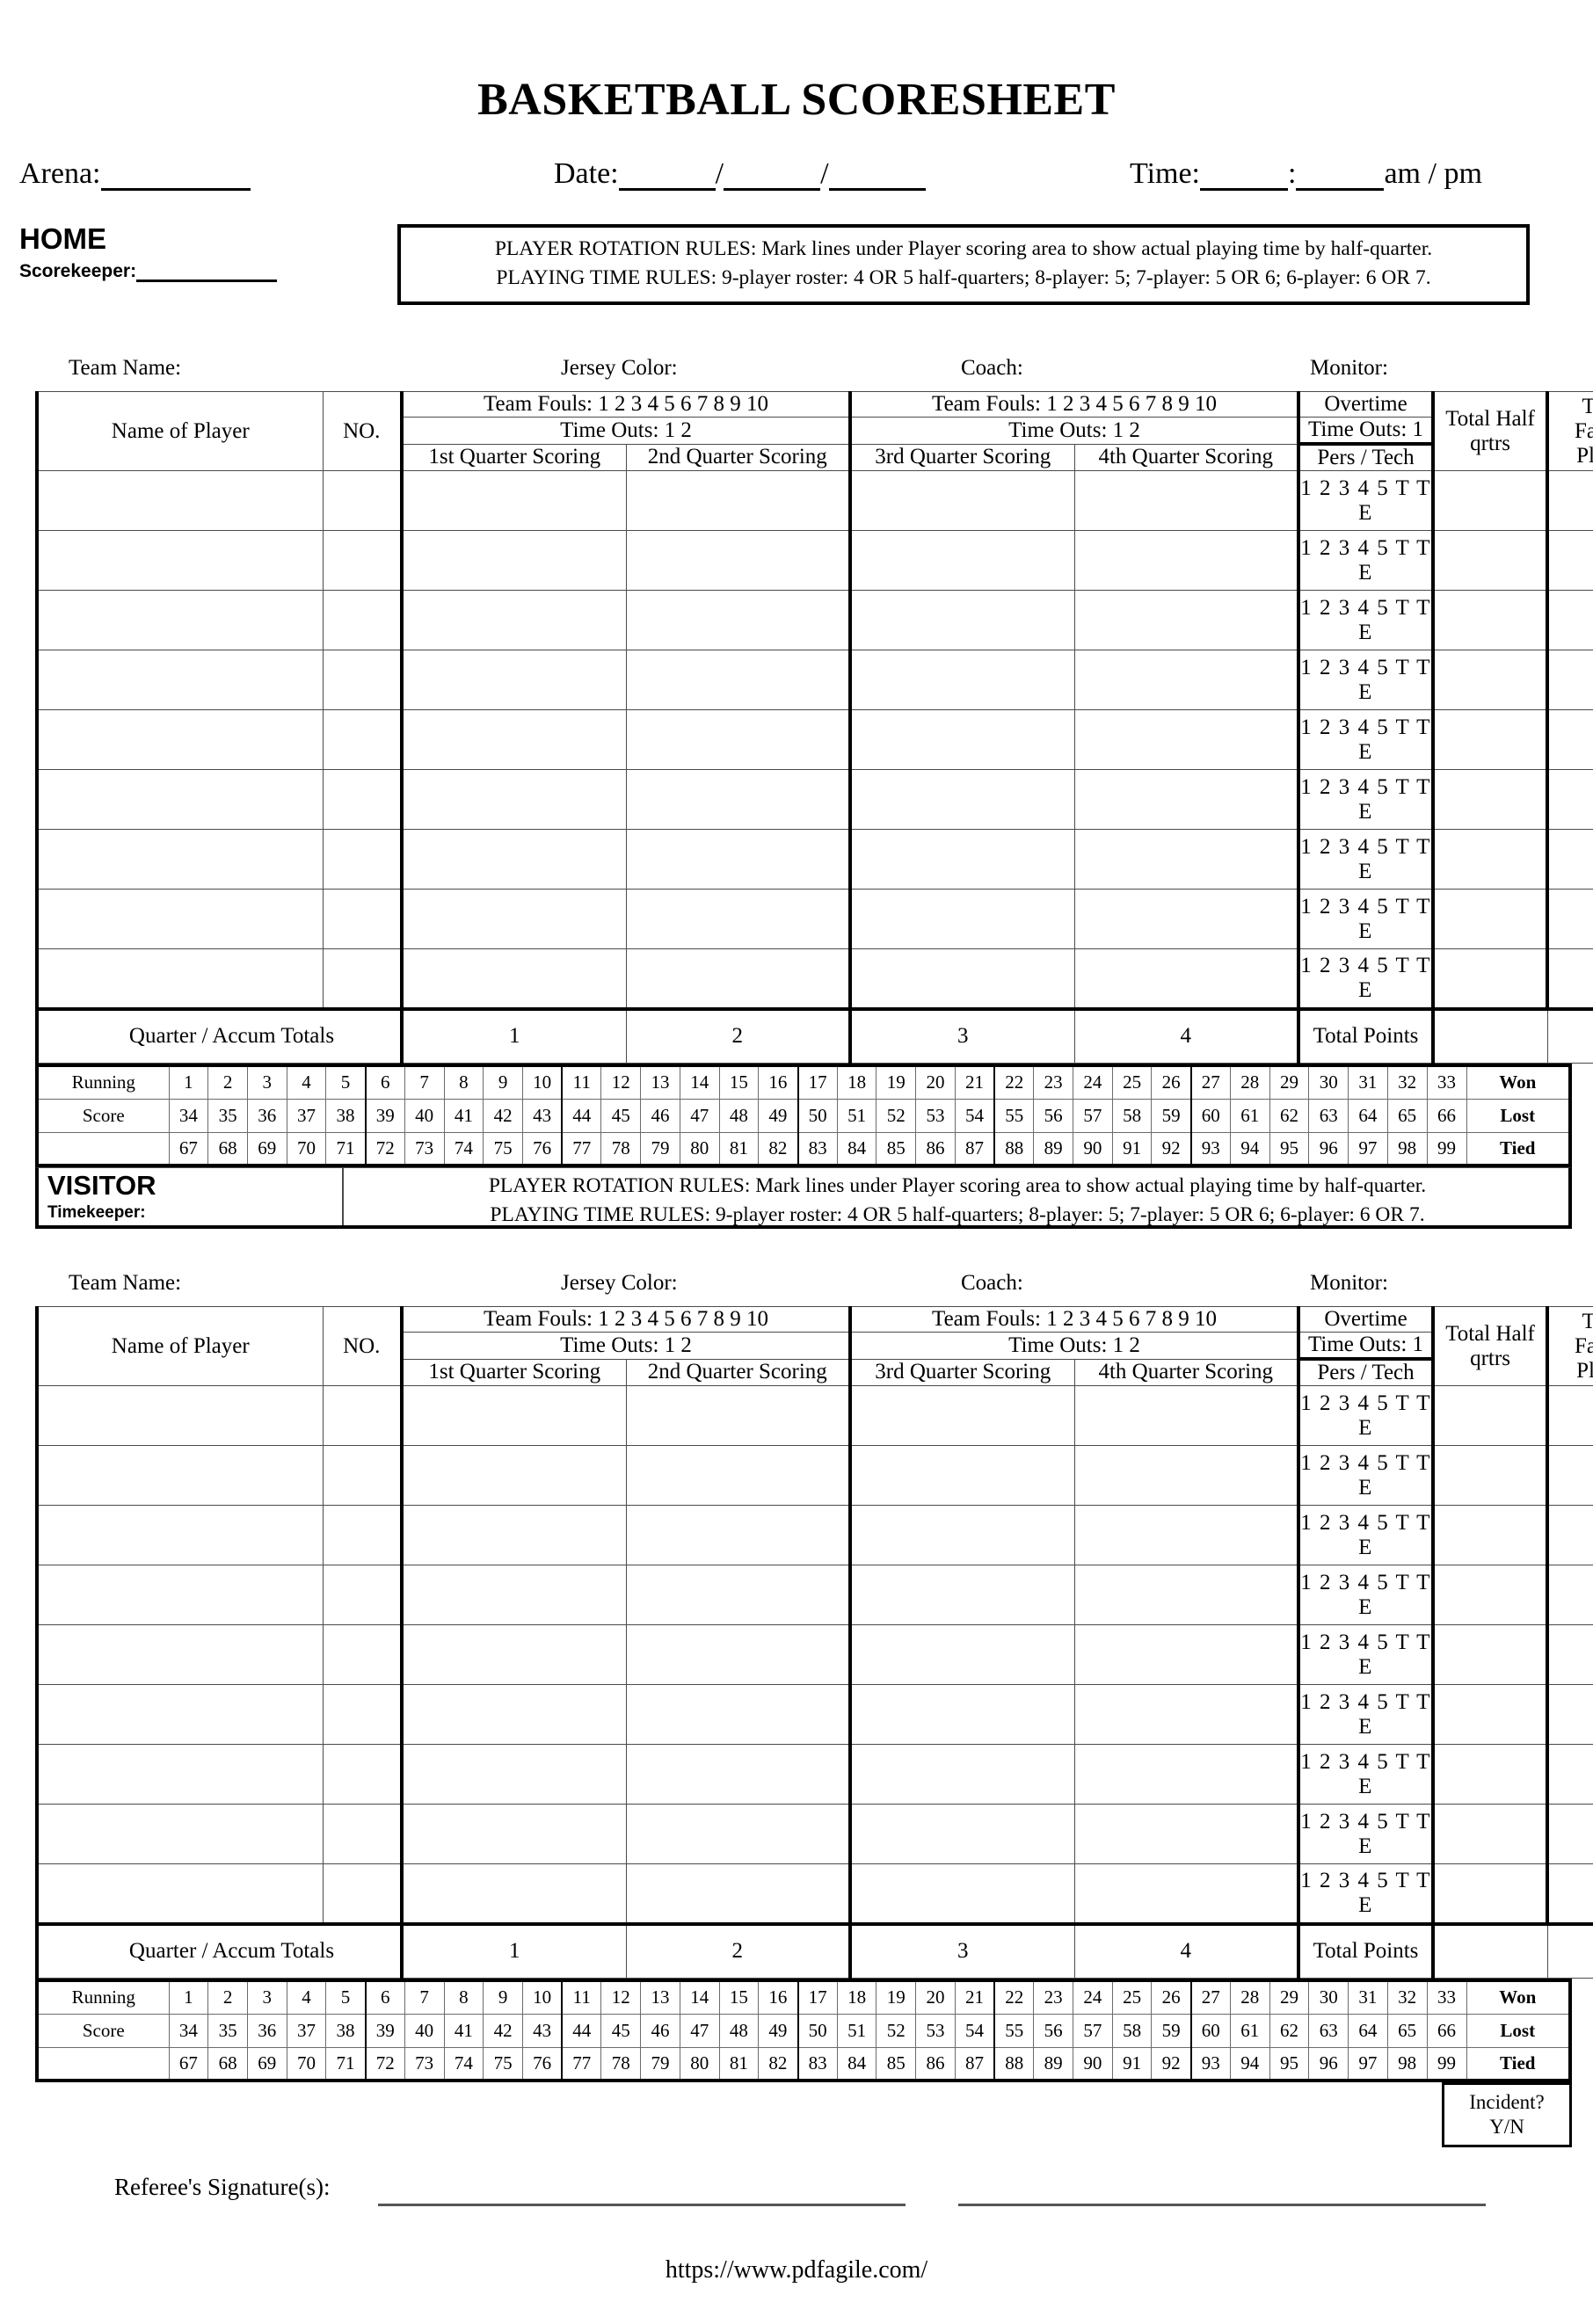  I want to click on running-score-cell: 33, so click(1446, 1082).